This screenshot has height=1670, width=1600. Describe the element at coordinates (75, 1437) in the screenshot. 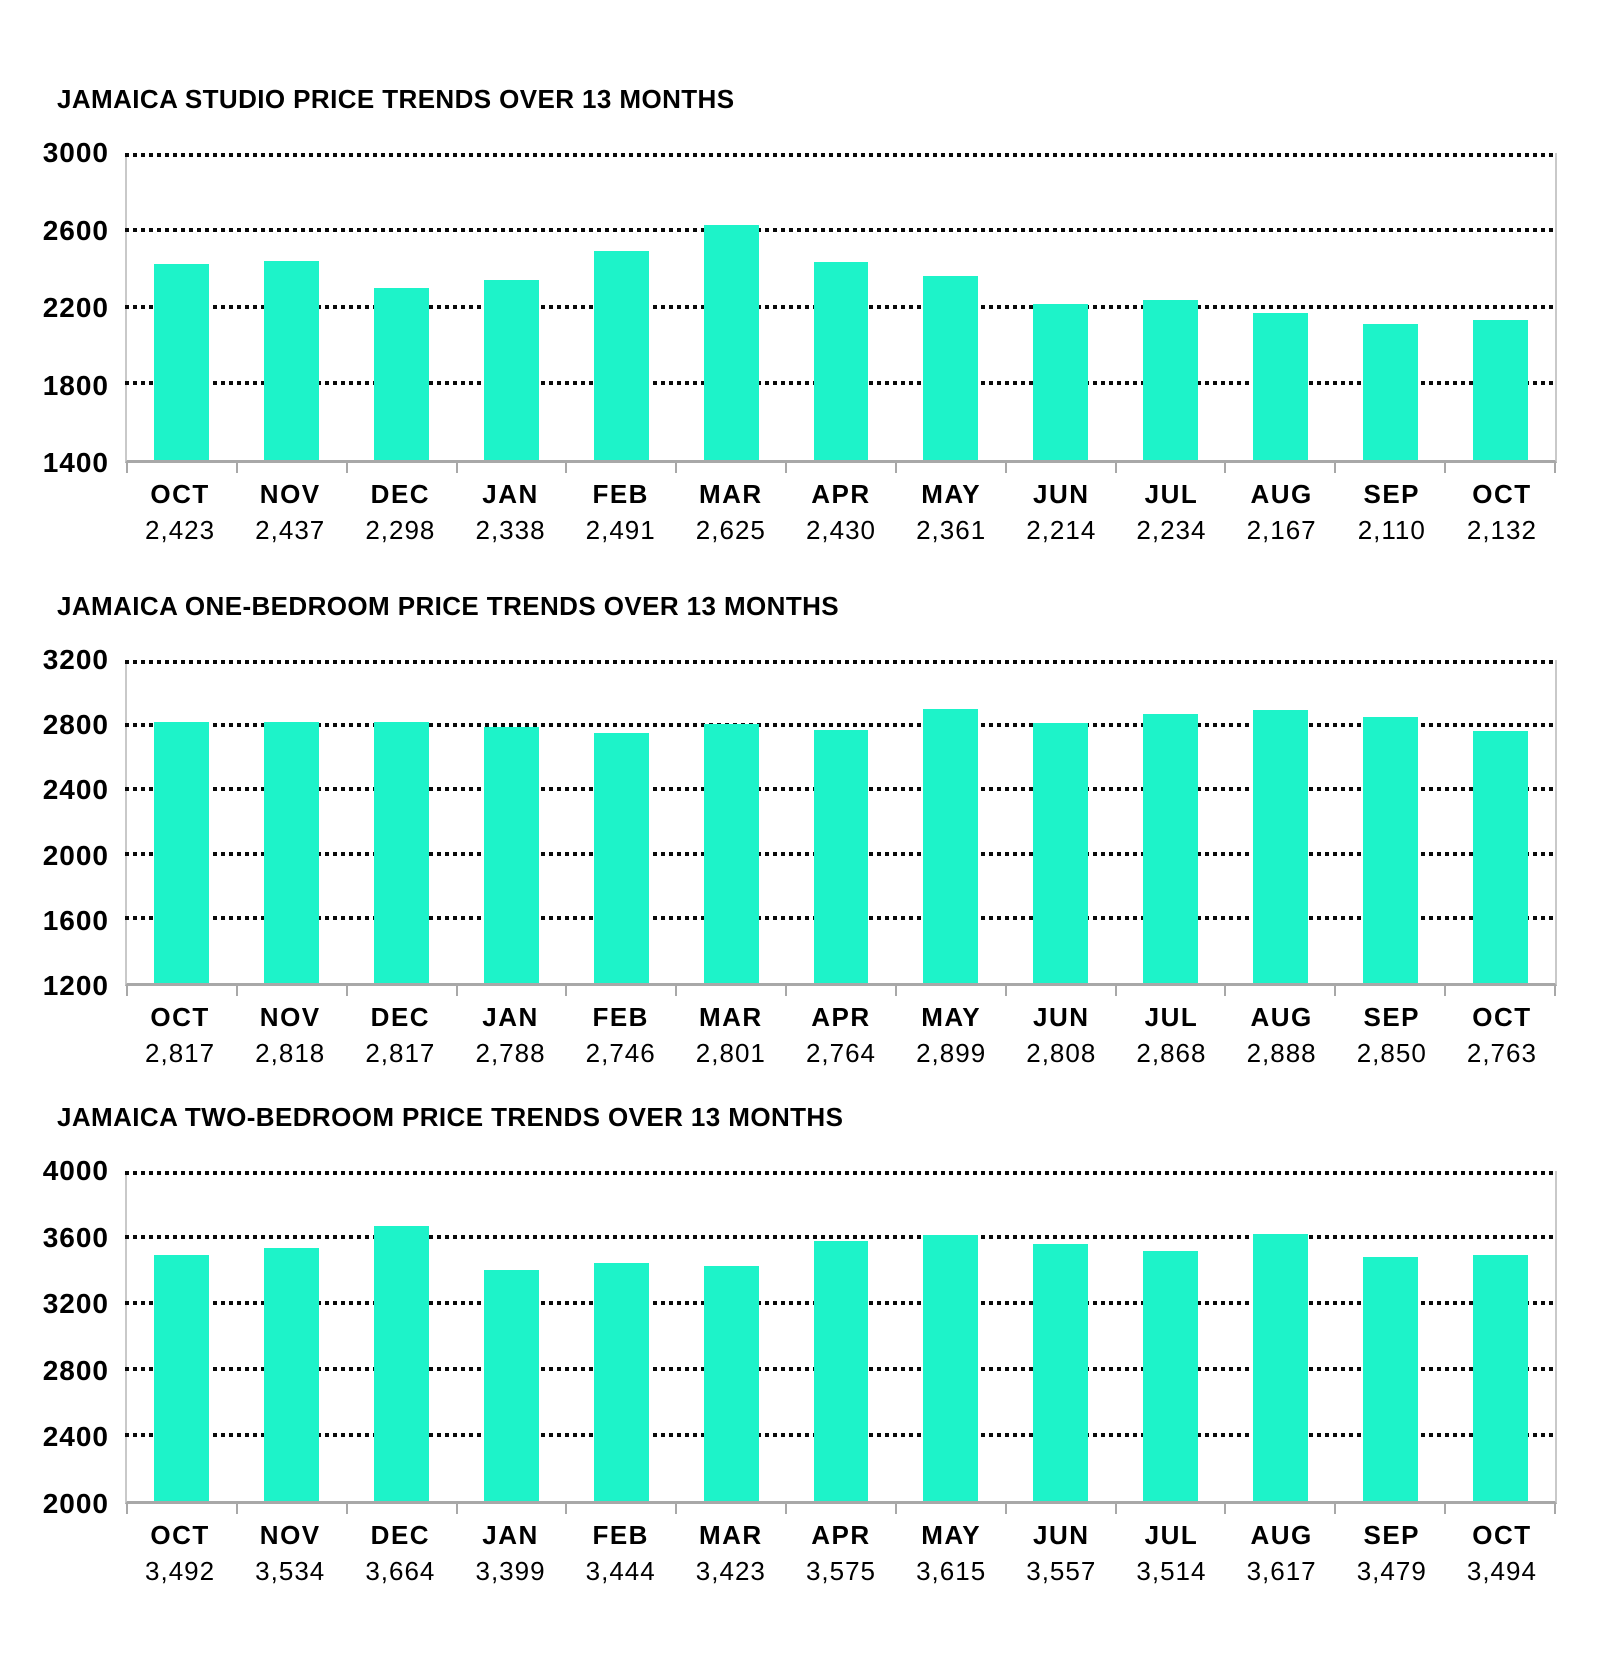

I see `y-tick-label: 2400` at that location.